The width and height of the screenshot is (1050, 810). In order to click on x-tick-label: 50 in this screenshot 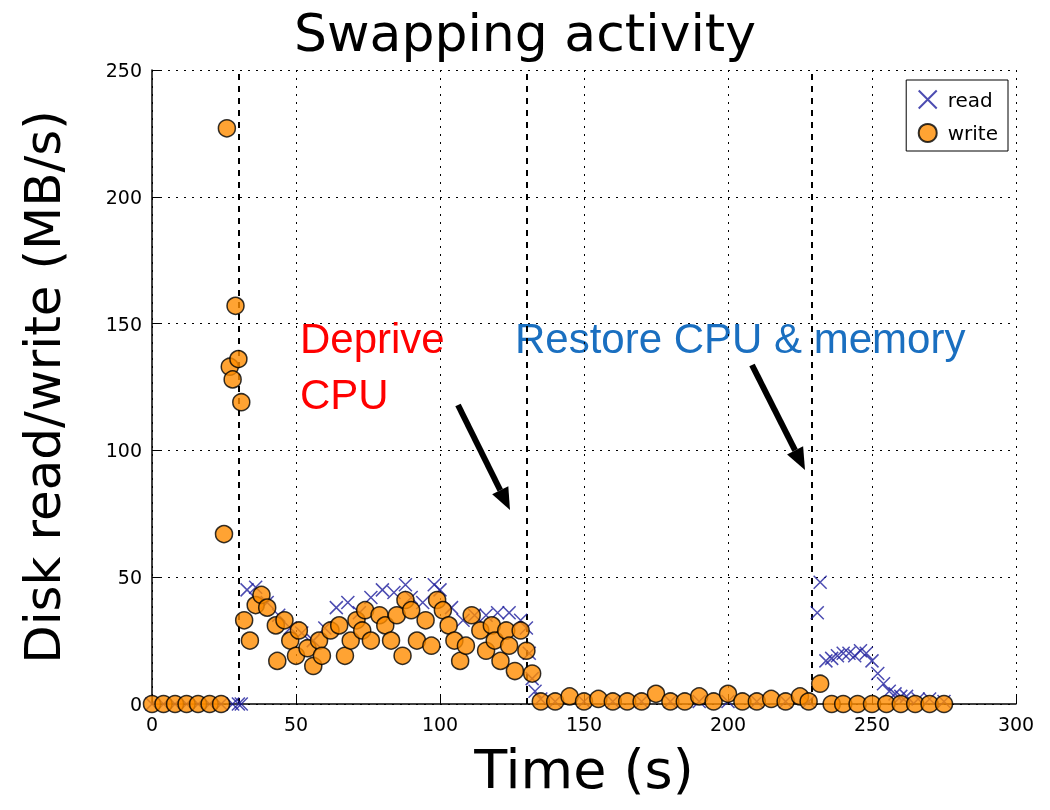, I will do `click(296, 723)`.